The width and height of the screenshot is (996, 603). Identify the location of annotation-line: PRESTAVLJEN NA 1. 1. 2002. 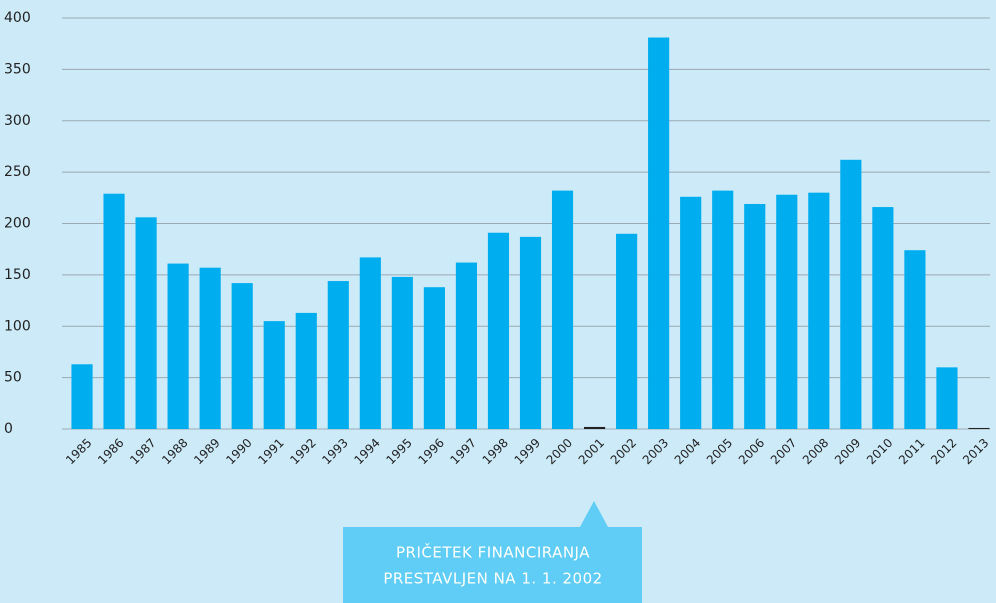
(492, 579).